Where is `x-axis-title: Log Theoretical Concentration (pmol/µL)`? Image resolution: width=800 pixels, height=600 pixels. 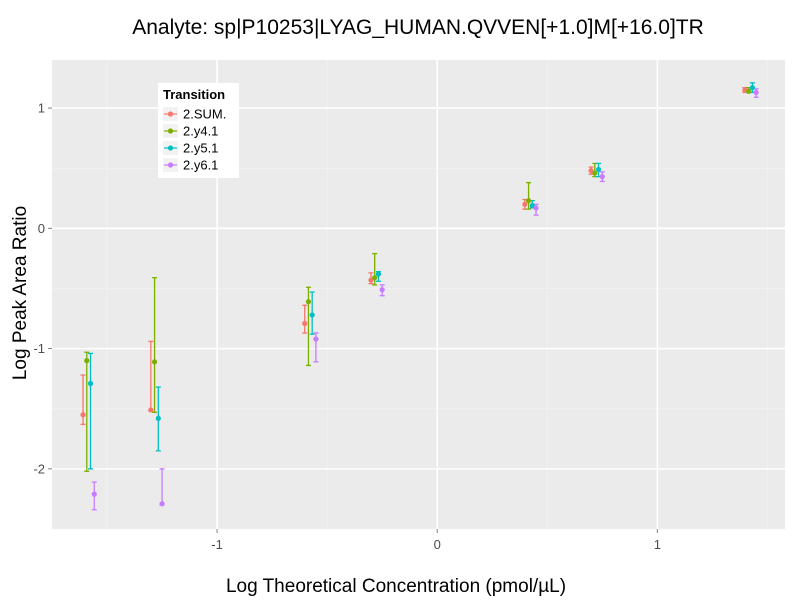 x-axis-title: Log Theoretical Concentration (pmol/µL) is located at coordinates (396, 586).